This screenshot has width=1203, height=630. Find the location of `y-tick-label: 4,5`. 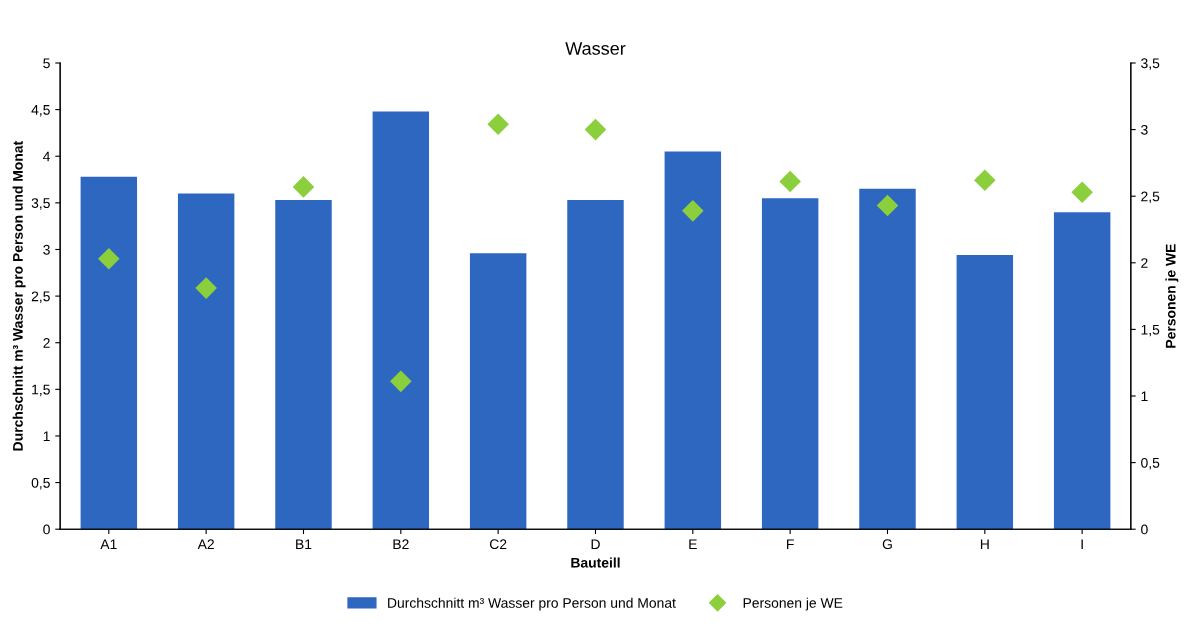

y-tick-label: 4,5 is located at coordinates (40, 111).